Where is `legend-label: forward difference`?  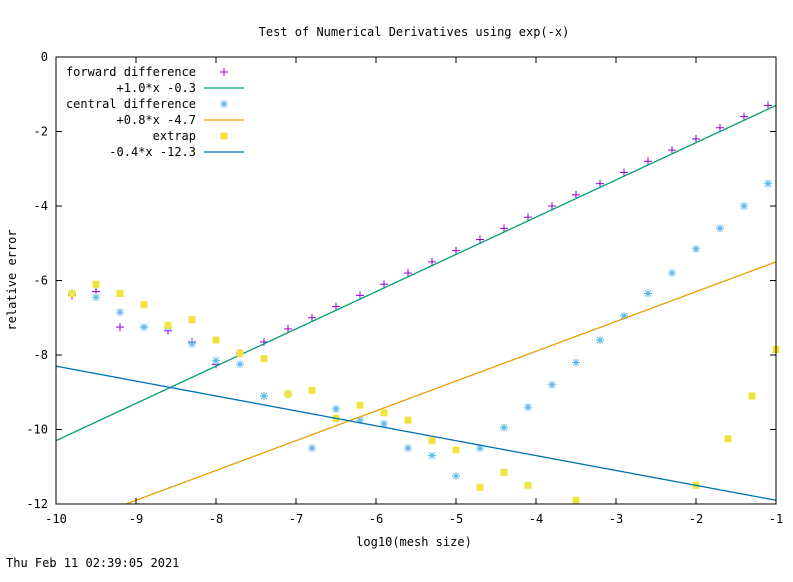 legend-label: forward difference is located at coordinates (131, 72).